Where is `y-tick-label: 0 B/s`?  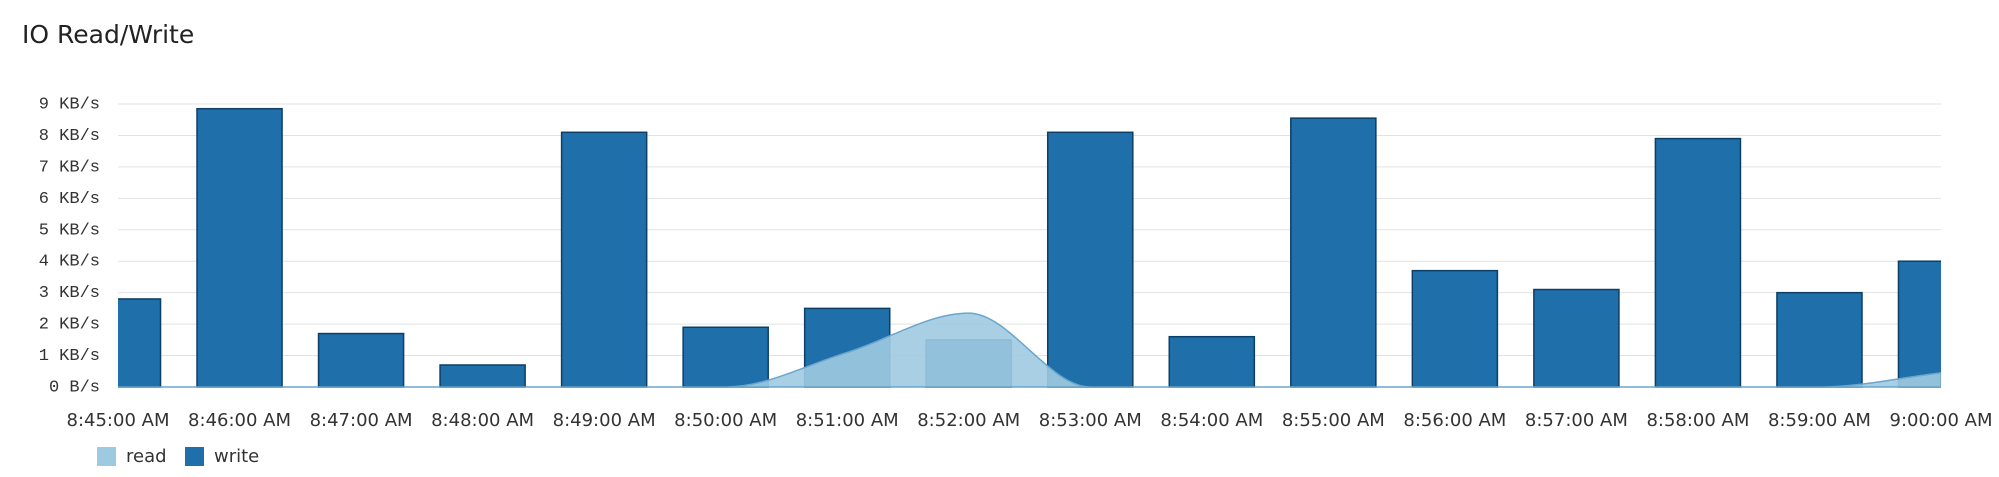
y-tick-label: 0 B/s is located at coordinates (74, 387).